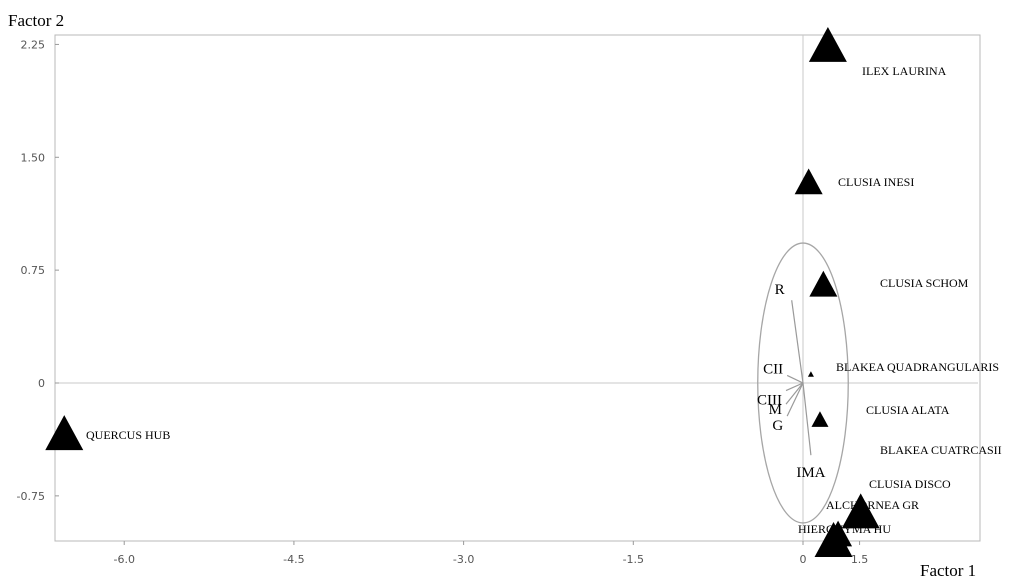 This screenshot has height=578, width=1027. What do you see at coordinates (876, 182) in the screenshot?
I see `species-label: CLUSIA INESI` at bounding box center [876, 182].